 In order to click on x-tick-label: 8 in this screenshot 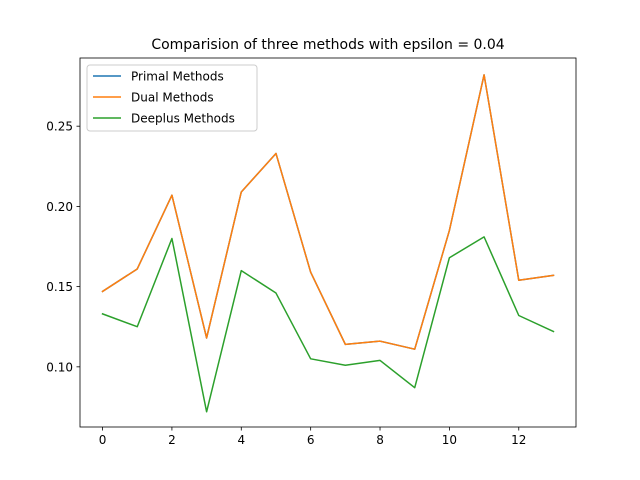, I will do `click(380, 440)`.